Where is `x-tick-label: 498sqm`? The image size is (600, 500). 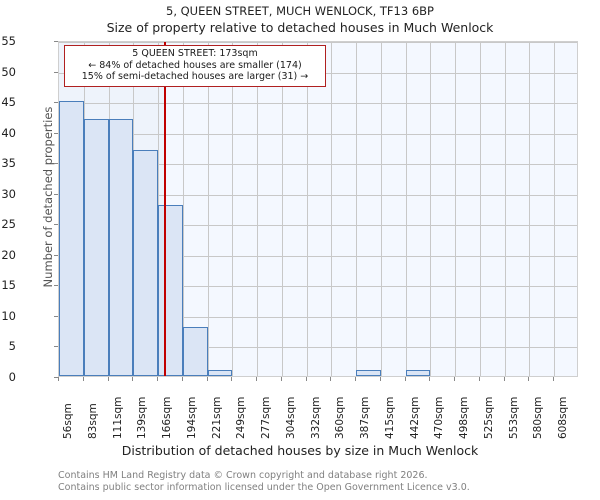 x-tick-label: 498sqm is located at coordinates (464, 411).